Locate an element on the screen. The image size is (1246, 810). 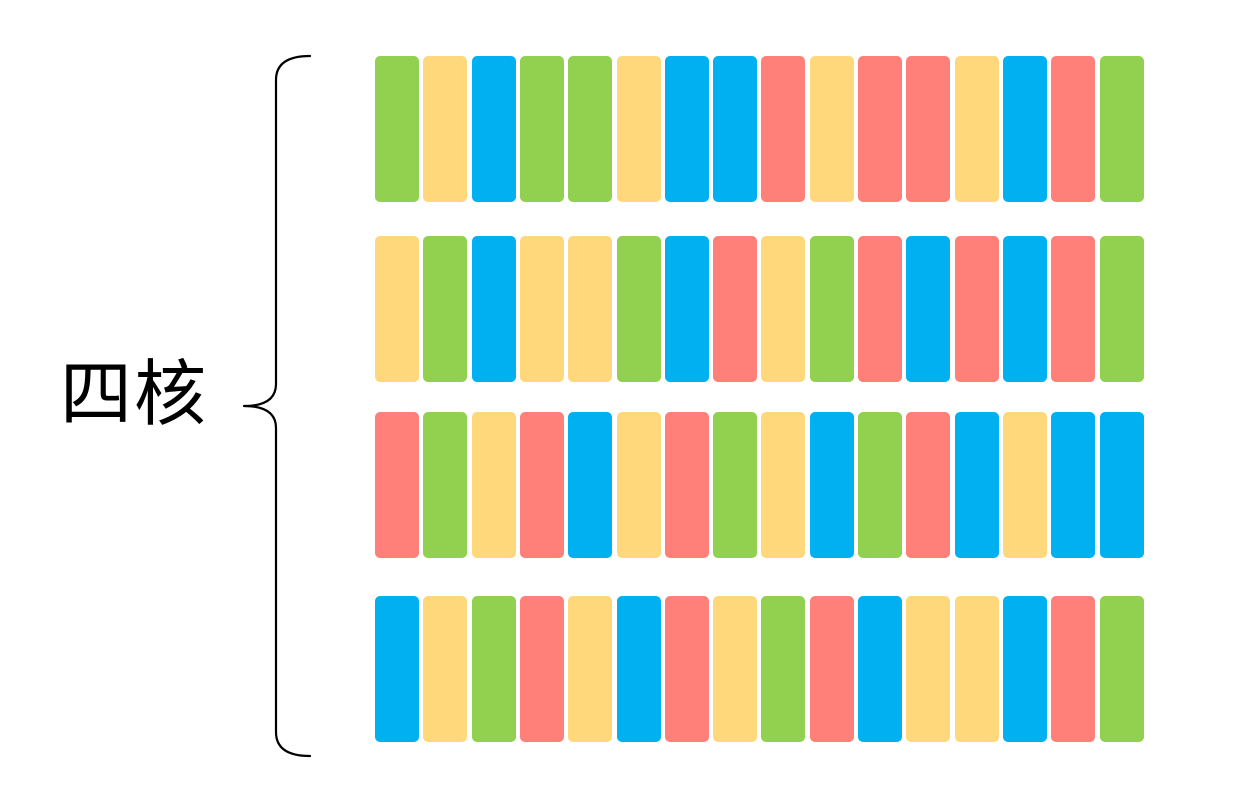
left-brace is located at coordinates (277, 406).